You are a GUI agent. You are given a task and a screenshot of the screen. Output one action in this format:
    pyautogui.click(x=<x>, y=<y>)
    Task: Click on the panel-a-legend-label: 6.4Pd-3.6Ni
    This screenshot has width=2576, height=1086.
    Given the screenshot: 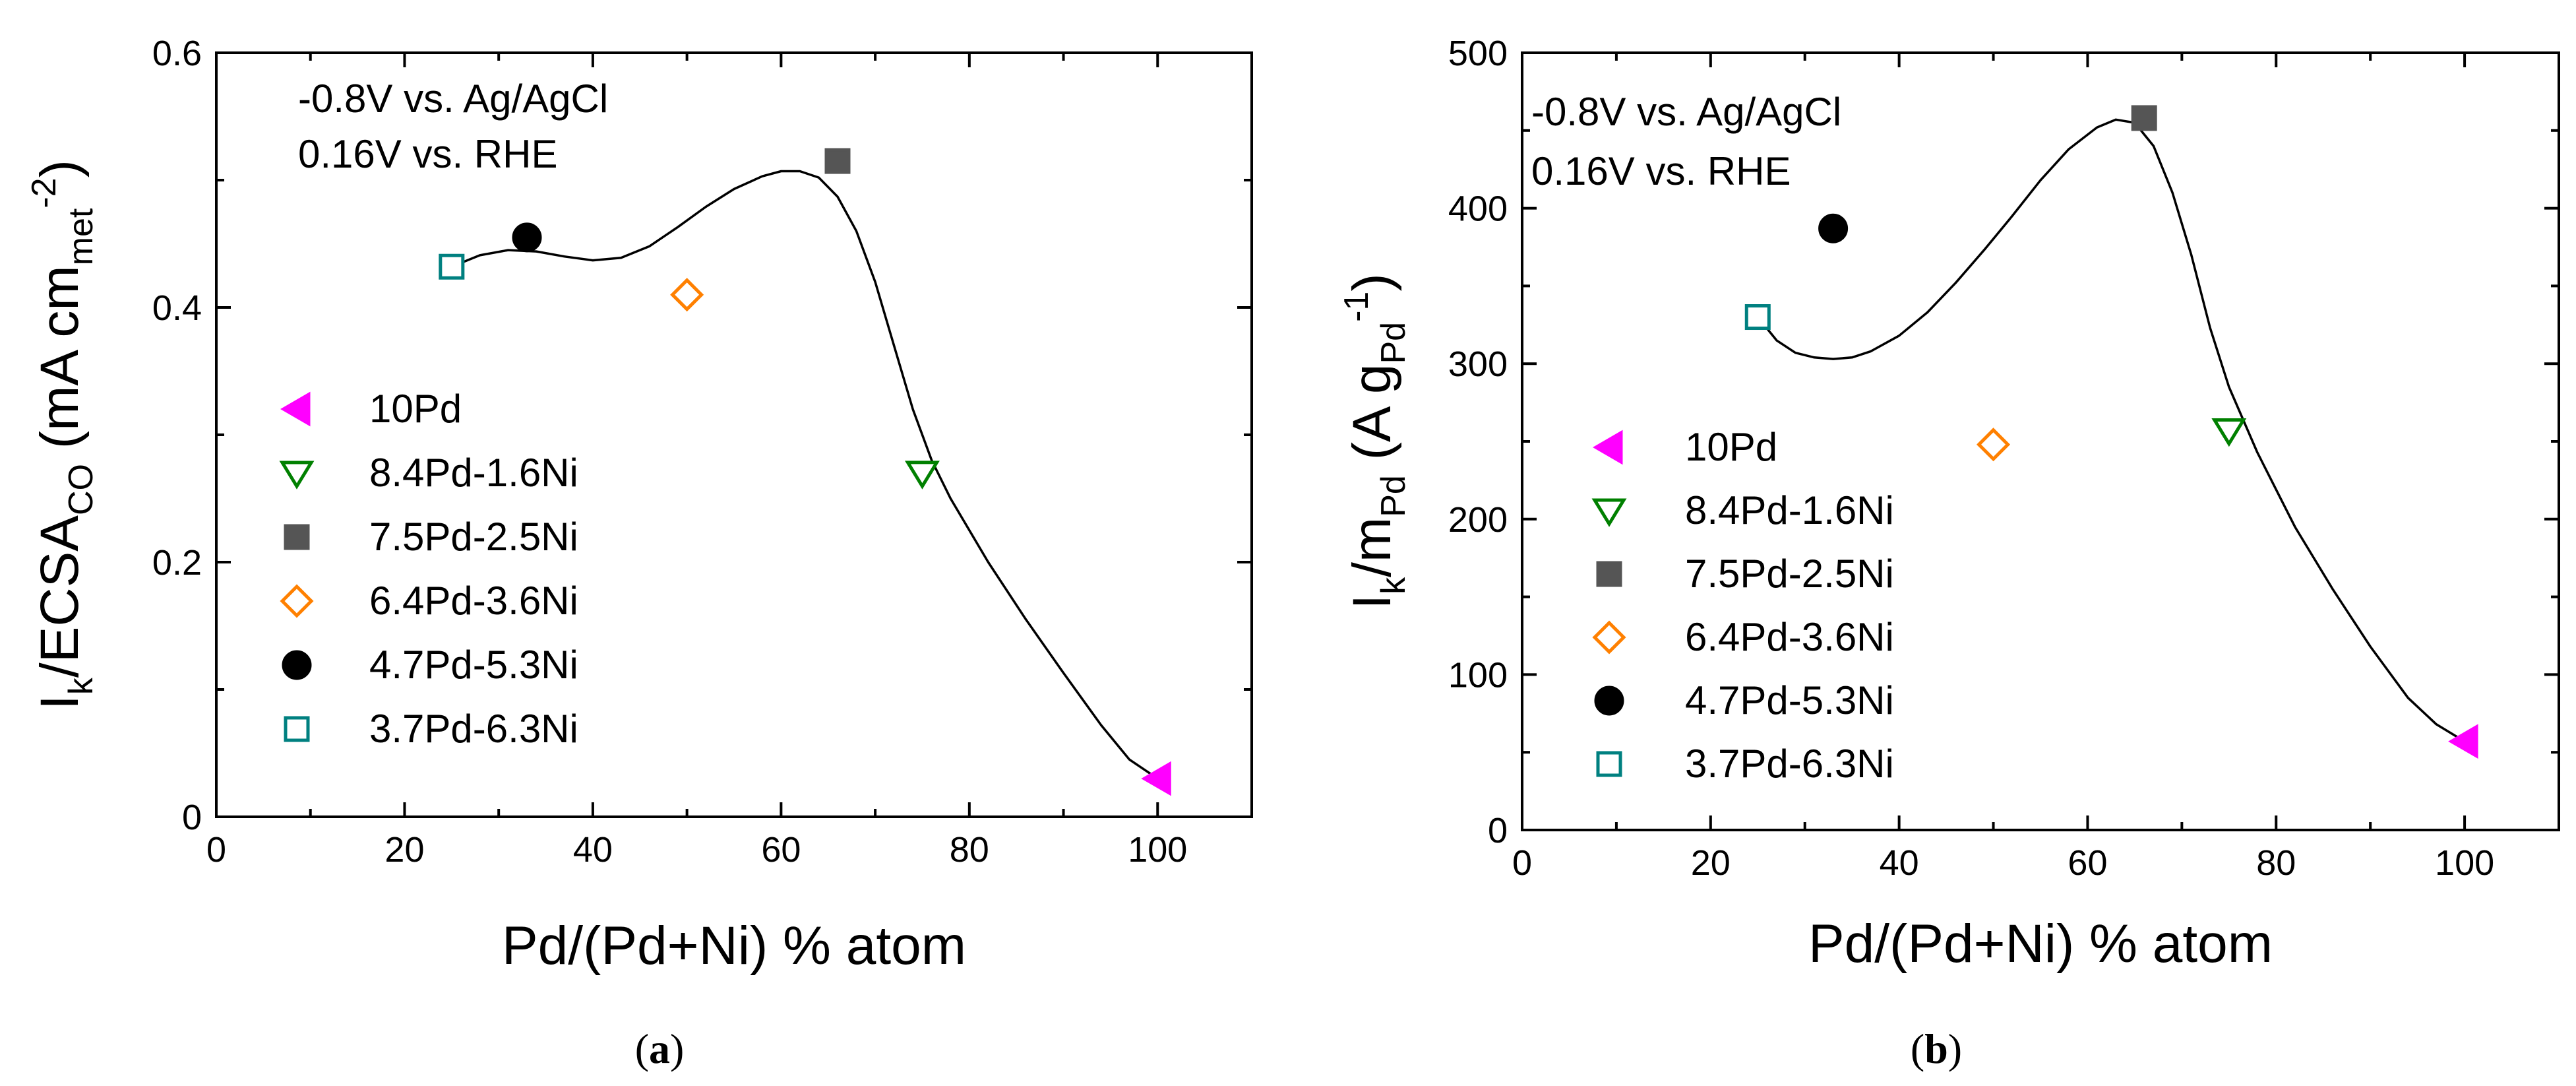 What is the action you would take?
    pyautogui.click(x=473, y=601)
    